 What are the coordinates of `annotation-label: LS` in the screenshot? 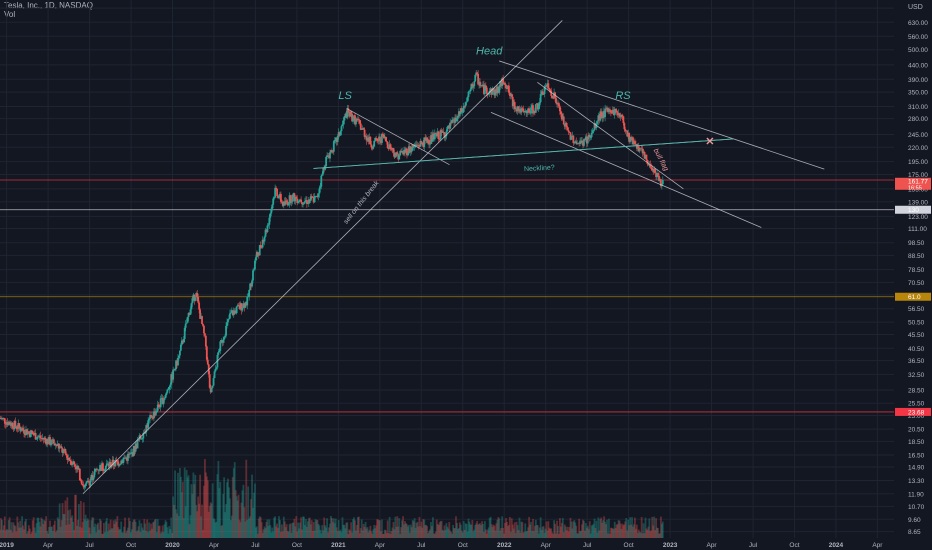 It's located at (345, 96).